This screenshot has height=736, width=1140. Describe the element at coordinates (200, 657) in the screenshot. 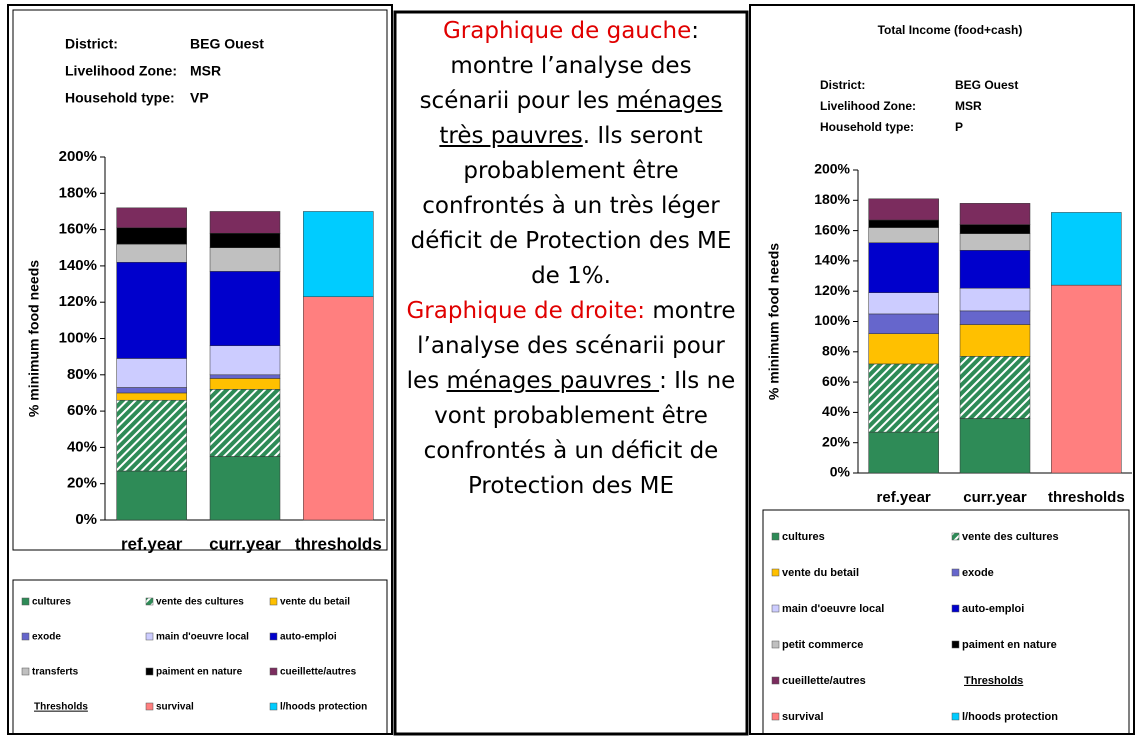

I see `left-legend-box` at that location.